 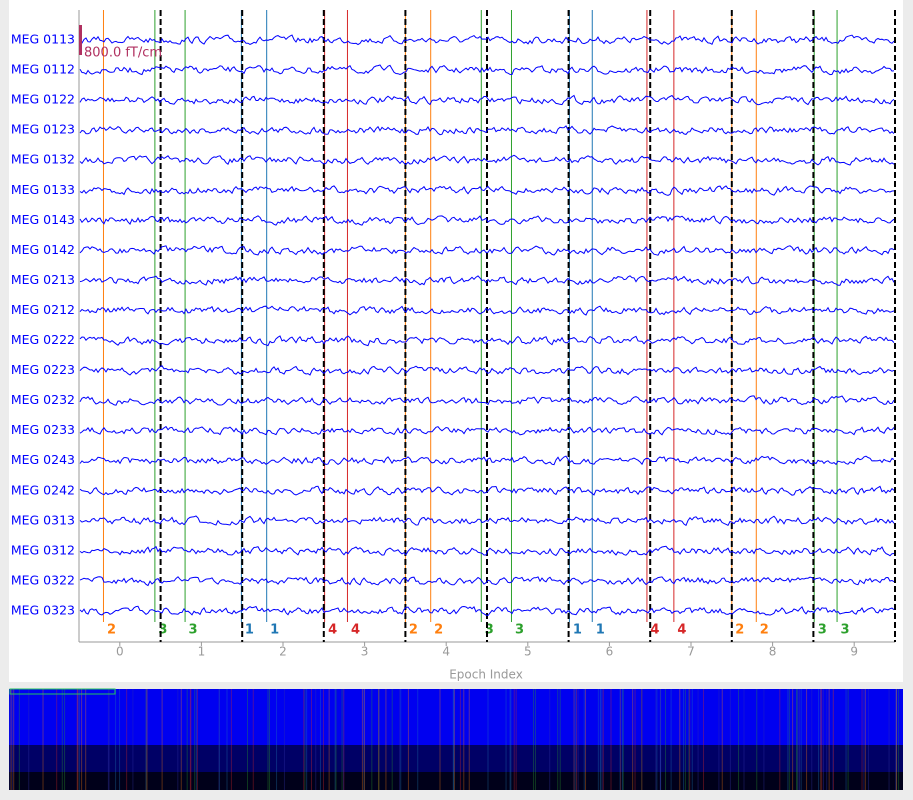 I want to click on channel-label: MEG 0132, so click(x=43, y=159).